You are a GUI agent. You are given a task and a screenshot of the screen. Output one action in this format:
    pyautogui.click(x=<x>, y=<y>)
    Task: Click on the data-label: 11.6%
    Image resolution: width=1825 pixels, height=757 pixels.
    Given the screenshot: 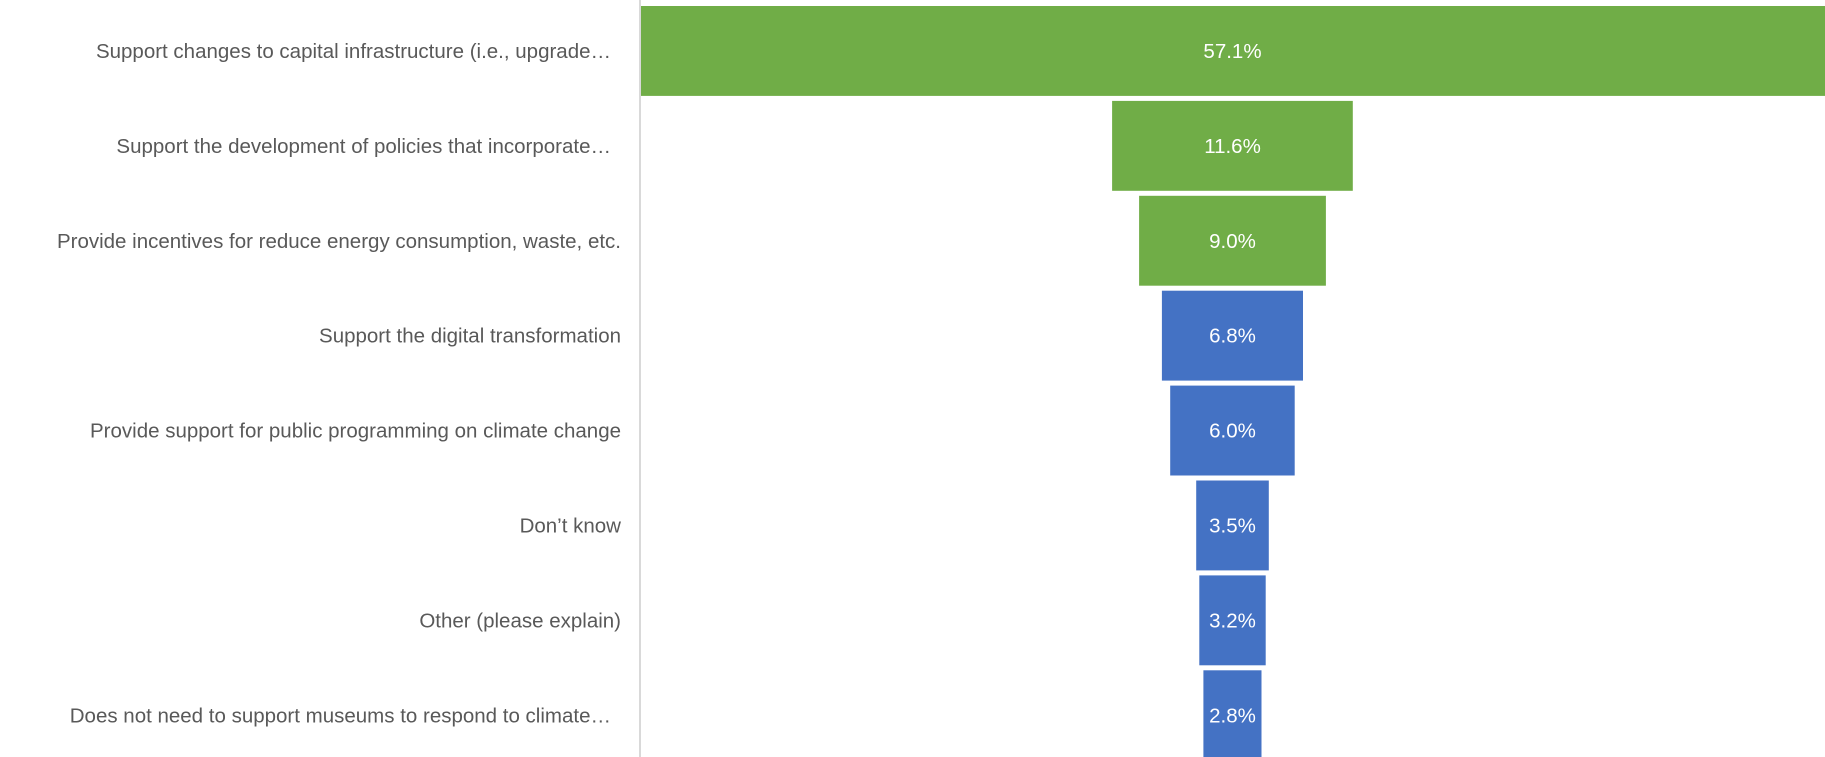 What is the action you would take?
    pyautogui.click(x=1232, y=146)
    